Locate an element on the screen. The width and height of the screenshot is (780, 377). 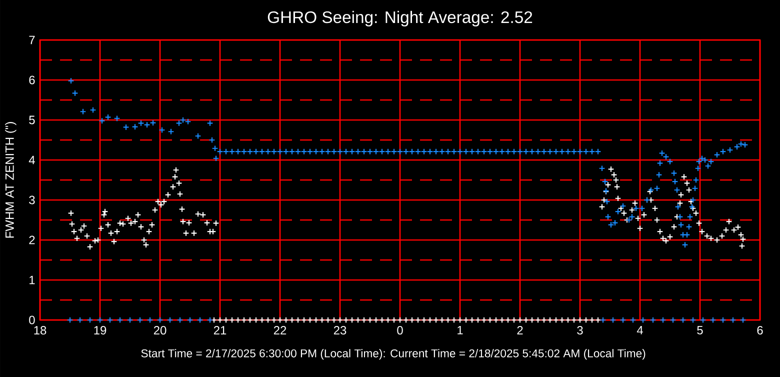
y-axis-title: FWHM AT ZENITH (") is located at coordinates (10, 180).